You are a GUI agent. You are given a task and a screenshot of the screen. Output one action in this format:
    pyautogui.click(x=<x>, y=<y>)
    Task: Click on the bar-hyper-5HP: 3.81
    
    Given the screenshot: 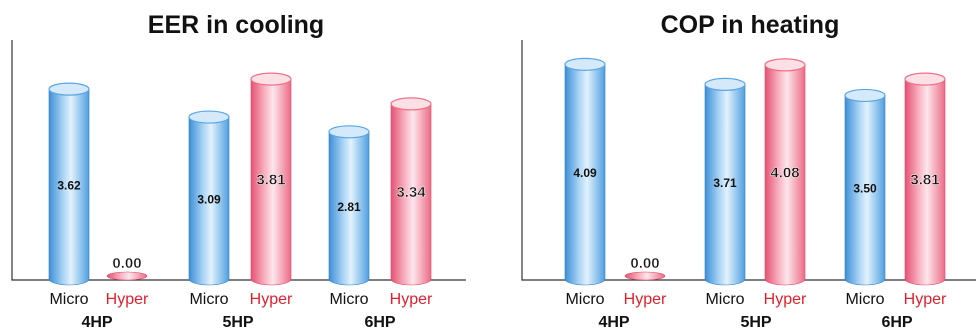 What is the action you would take?
    pyautogui.click(x=271, y=179)
    